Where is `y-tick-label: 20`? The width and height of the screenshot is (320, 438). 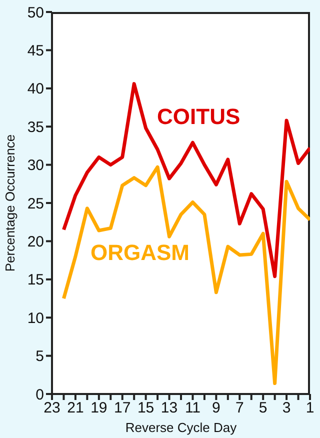 y-tick-label: 20 is located at coordinates (35, 242).